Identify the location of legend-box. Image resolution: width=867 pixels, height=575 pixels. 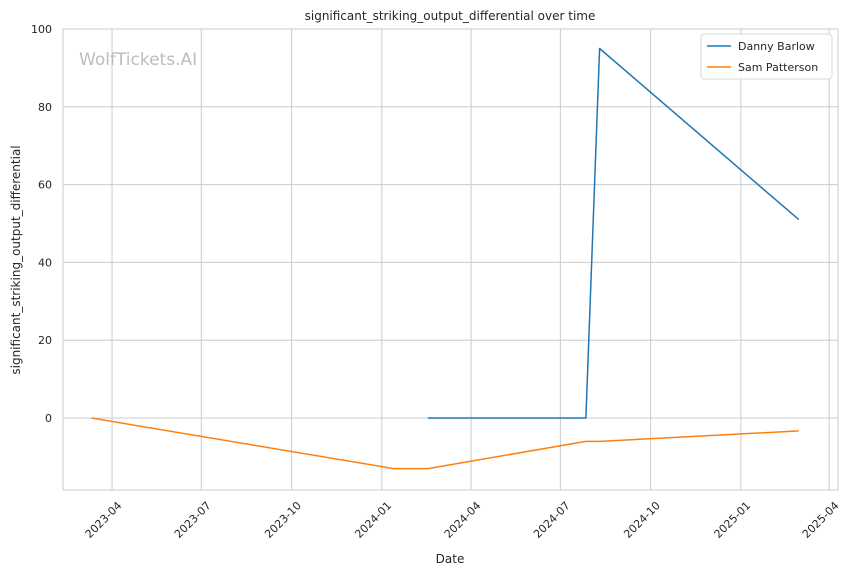
(766, 56).